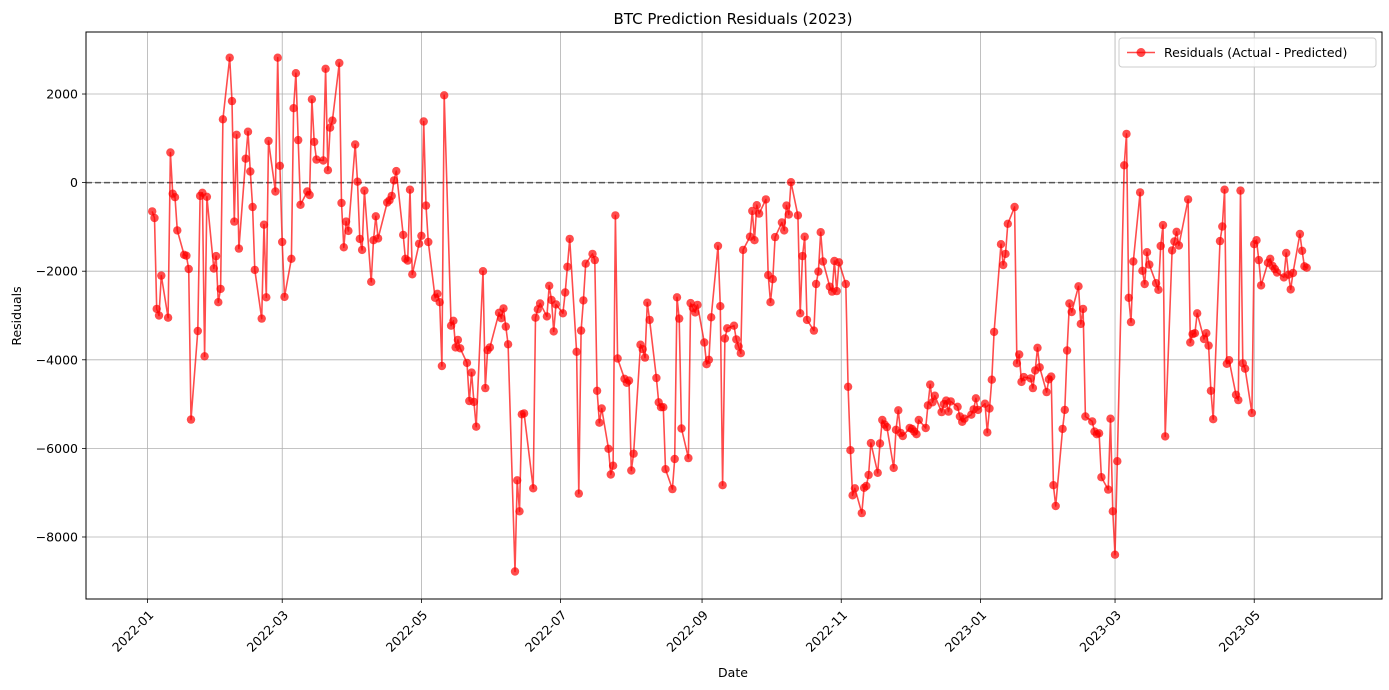 This screenshot has height=690, width=1389. Describe the element at coordinates (57, 536) in the screenshot. I see `y-tick-label: −8000` at that location.